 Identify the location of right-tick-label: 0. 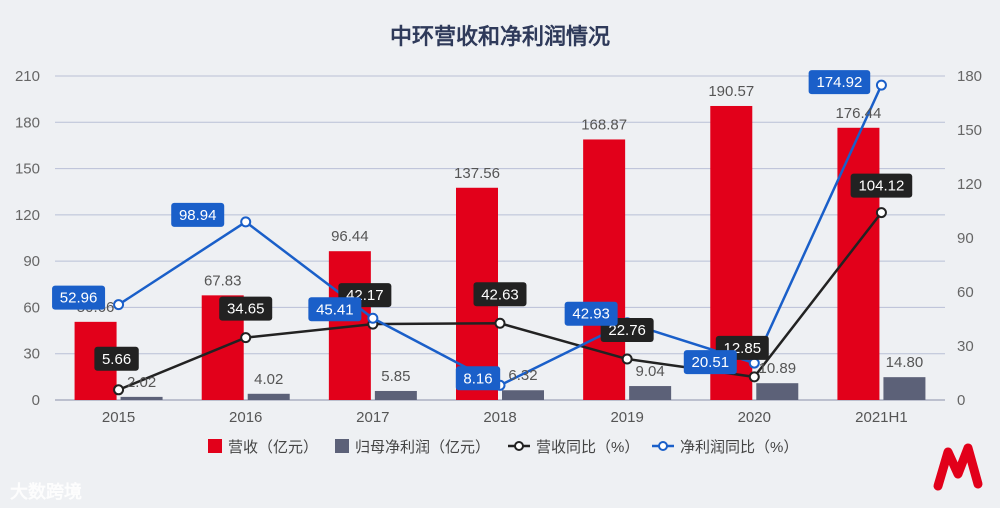
(961, 400).